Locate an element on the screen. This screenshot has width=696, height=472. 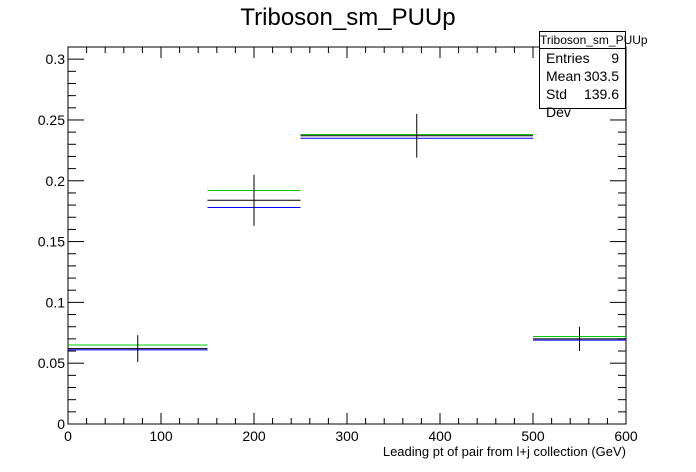
stats-value: 303.5 is located at coordinates (601, 76).